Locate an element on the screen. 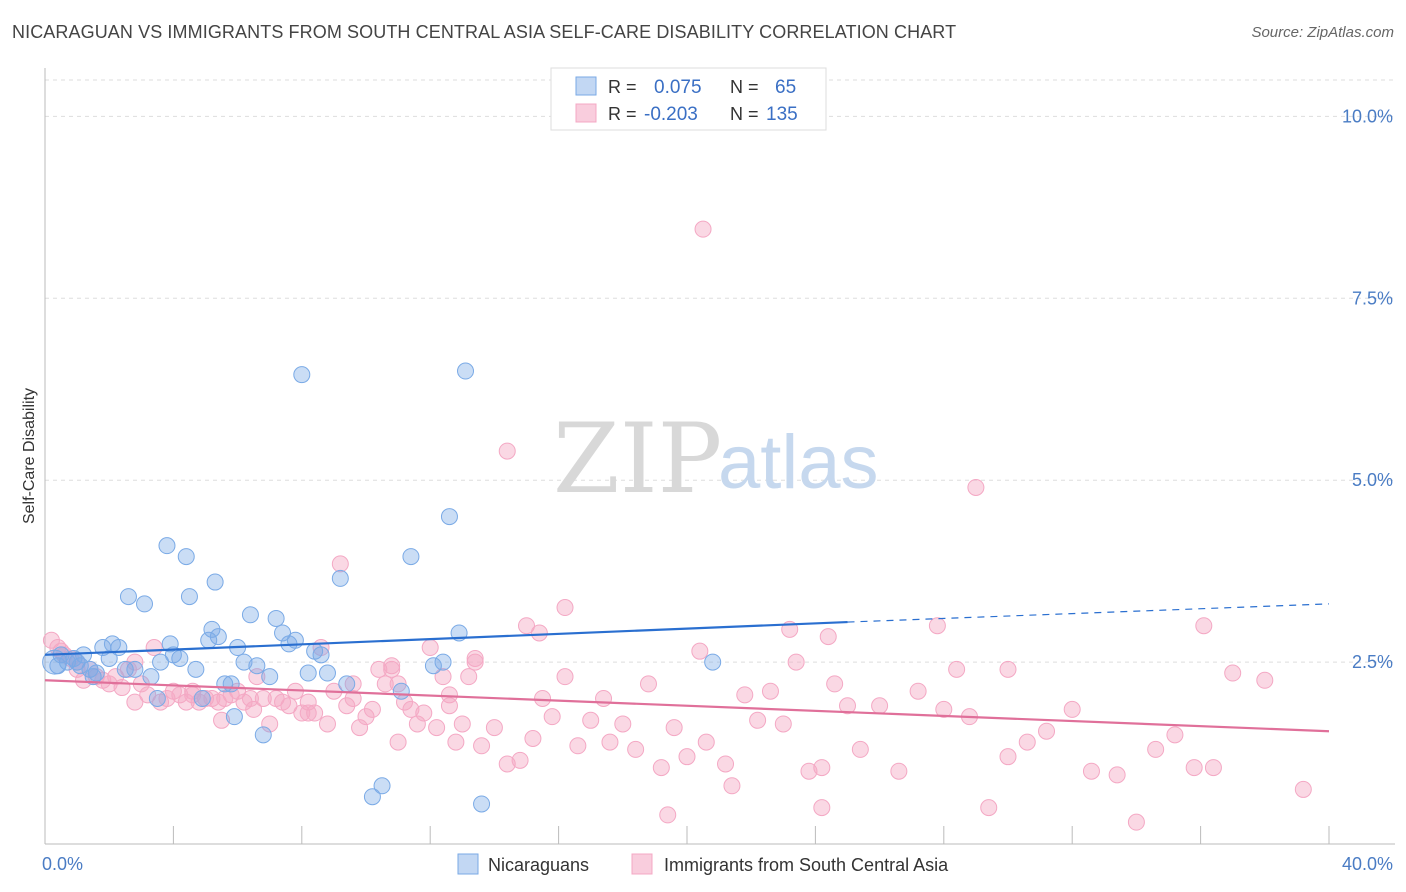  legend-n-value: 135 is located at coordinates (782, 114).